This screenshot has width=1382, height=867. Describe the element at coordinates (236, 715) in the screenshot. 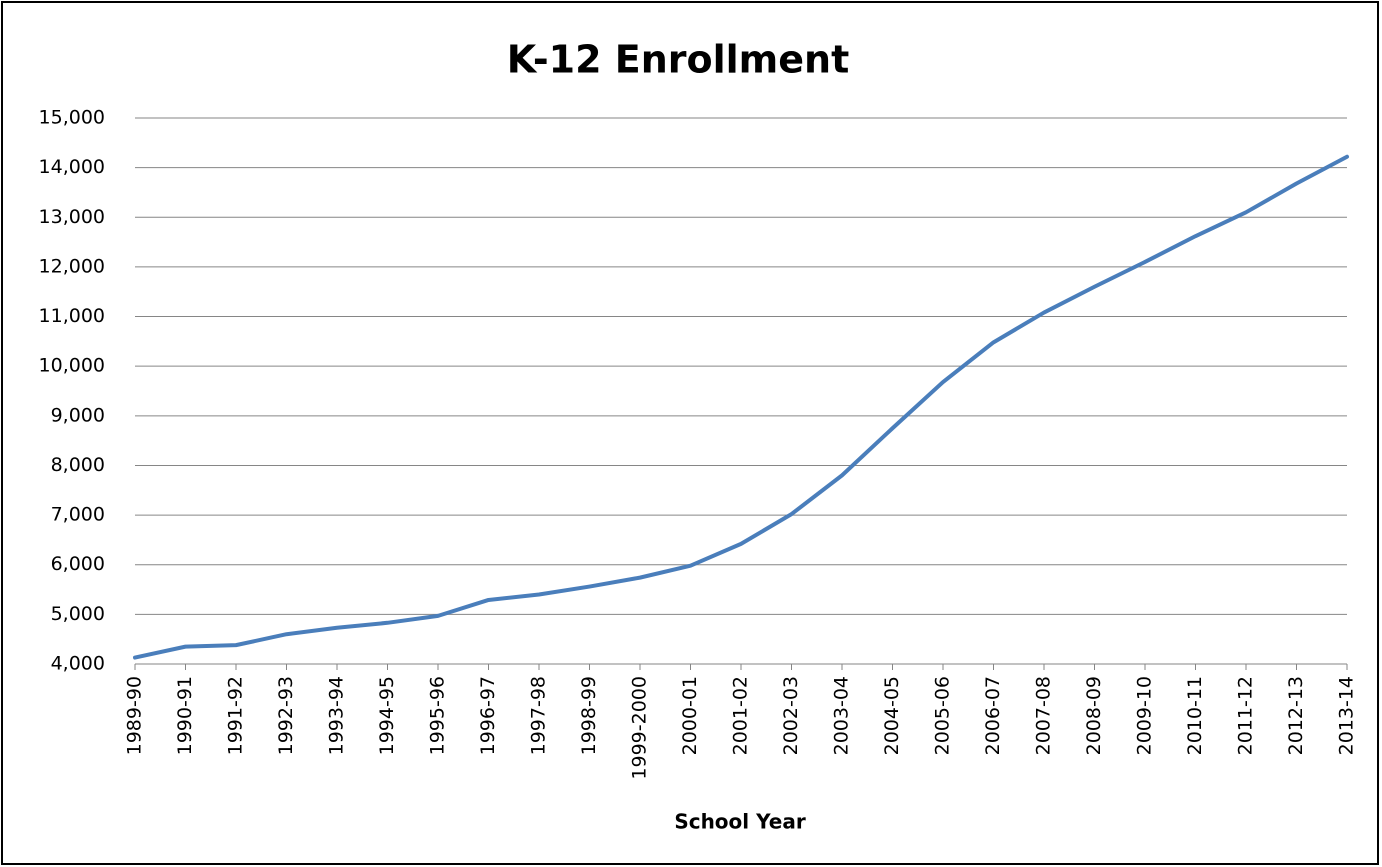

I see `x-tick-label: 1991-92` at that location.